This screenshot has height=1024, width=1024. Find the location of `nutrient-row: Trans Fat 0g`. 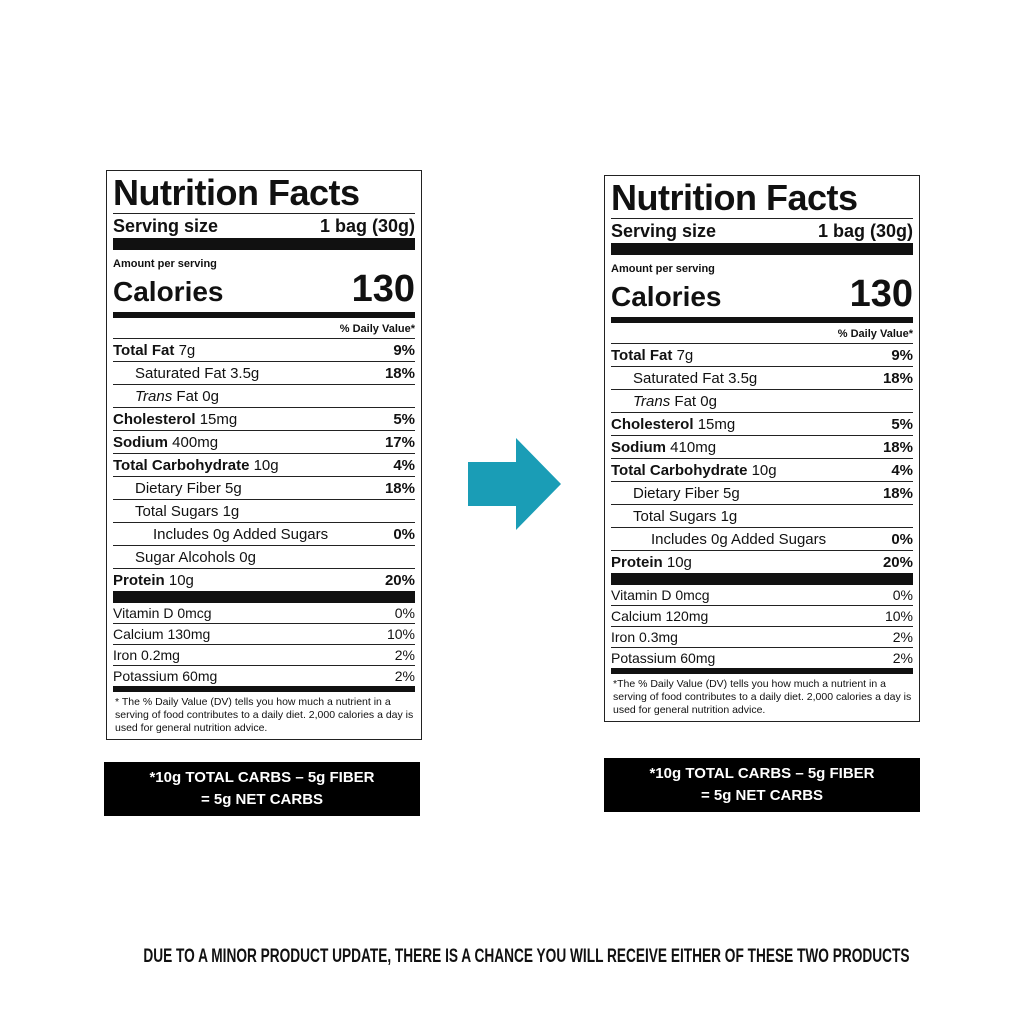

nutrient-row: Trans Fat 0g is located at coordinates (762, 400).